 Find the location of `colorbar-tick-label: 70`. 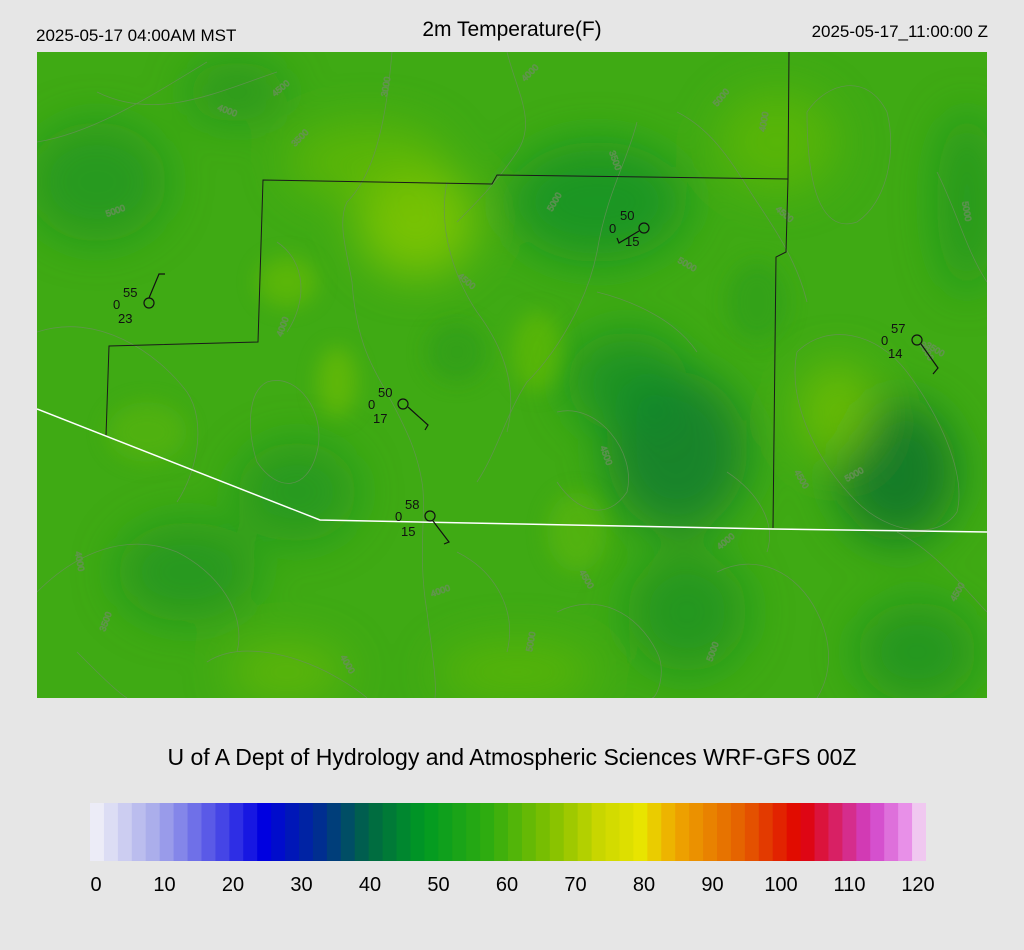

colorbar-tick-label: 70 is located at coordinates (575, 885).